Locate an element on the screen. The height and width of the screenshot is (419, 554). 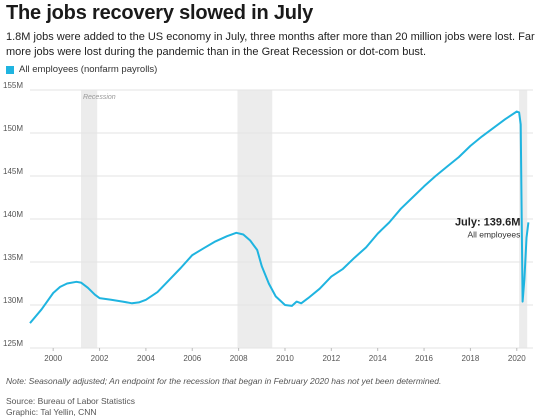
x-tick-label: 2002 is located at coordinates (100, 358).